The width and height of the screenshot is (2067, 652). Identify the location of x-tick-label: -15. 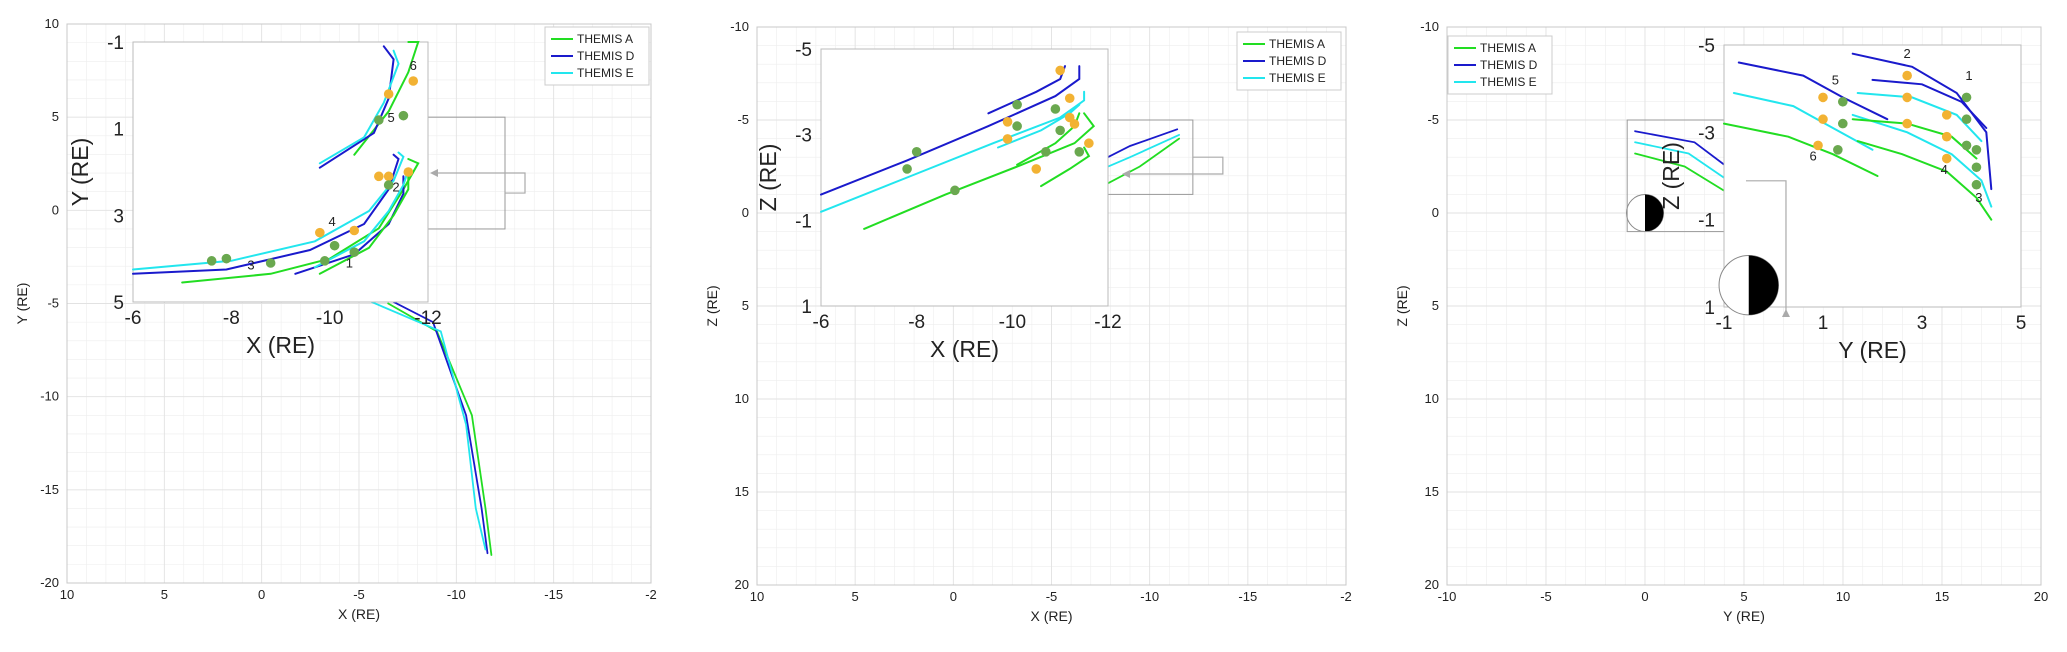
(1247, 596).